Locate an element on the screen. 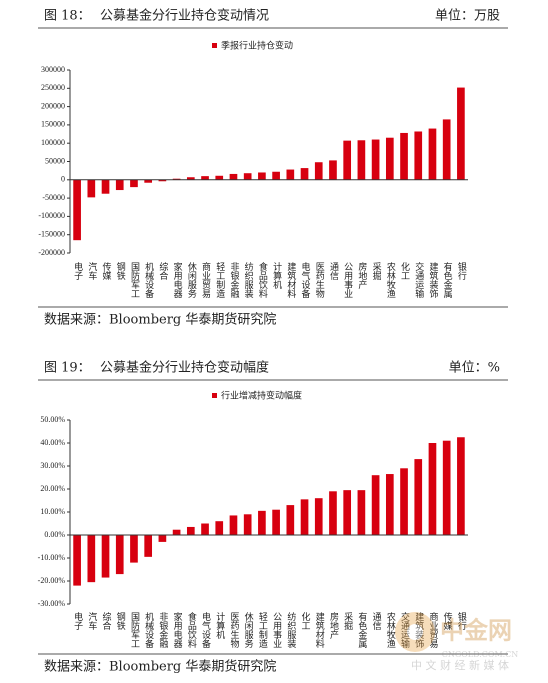 This screenshot has width=548, height=683. x-tick-label: 有色金属 is located at coordinates (447, 280).